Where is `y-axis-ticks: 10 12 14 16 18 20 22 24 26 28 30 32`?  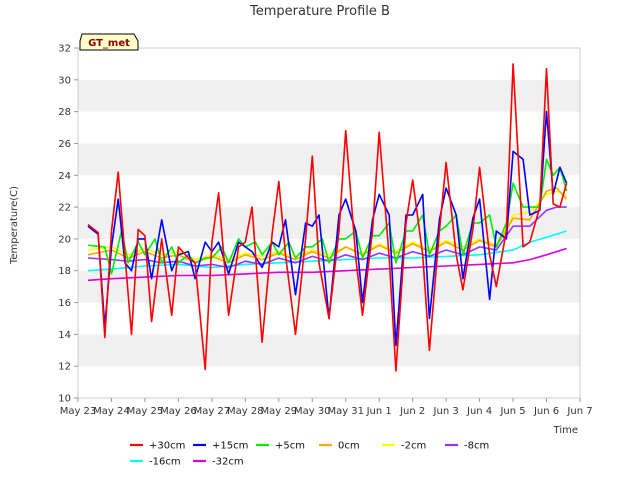 y-axis-ticks: 10 12 14 16 18 20 22 24 26 28 30 32 is located at coordinates (68, 224).